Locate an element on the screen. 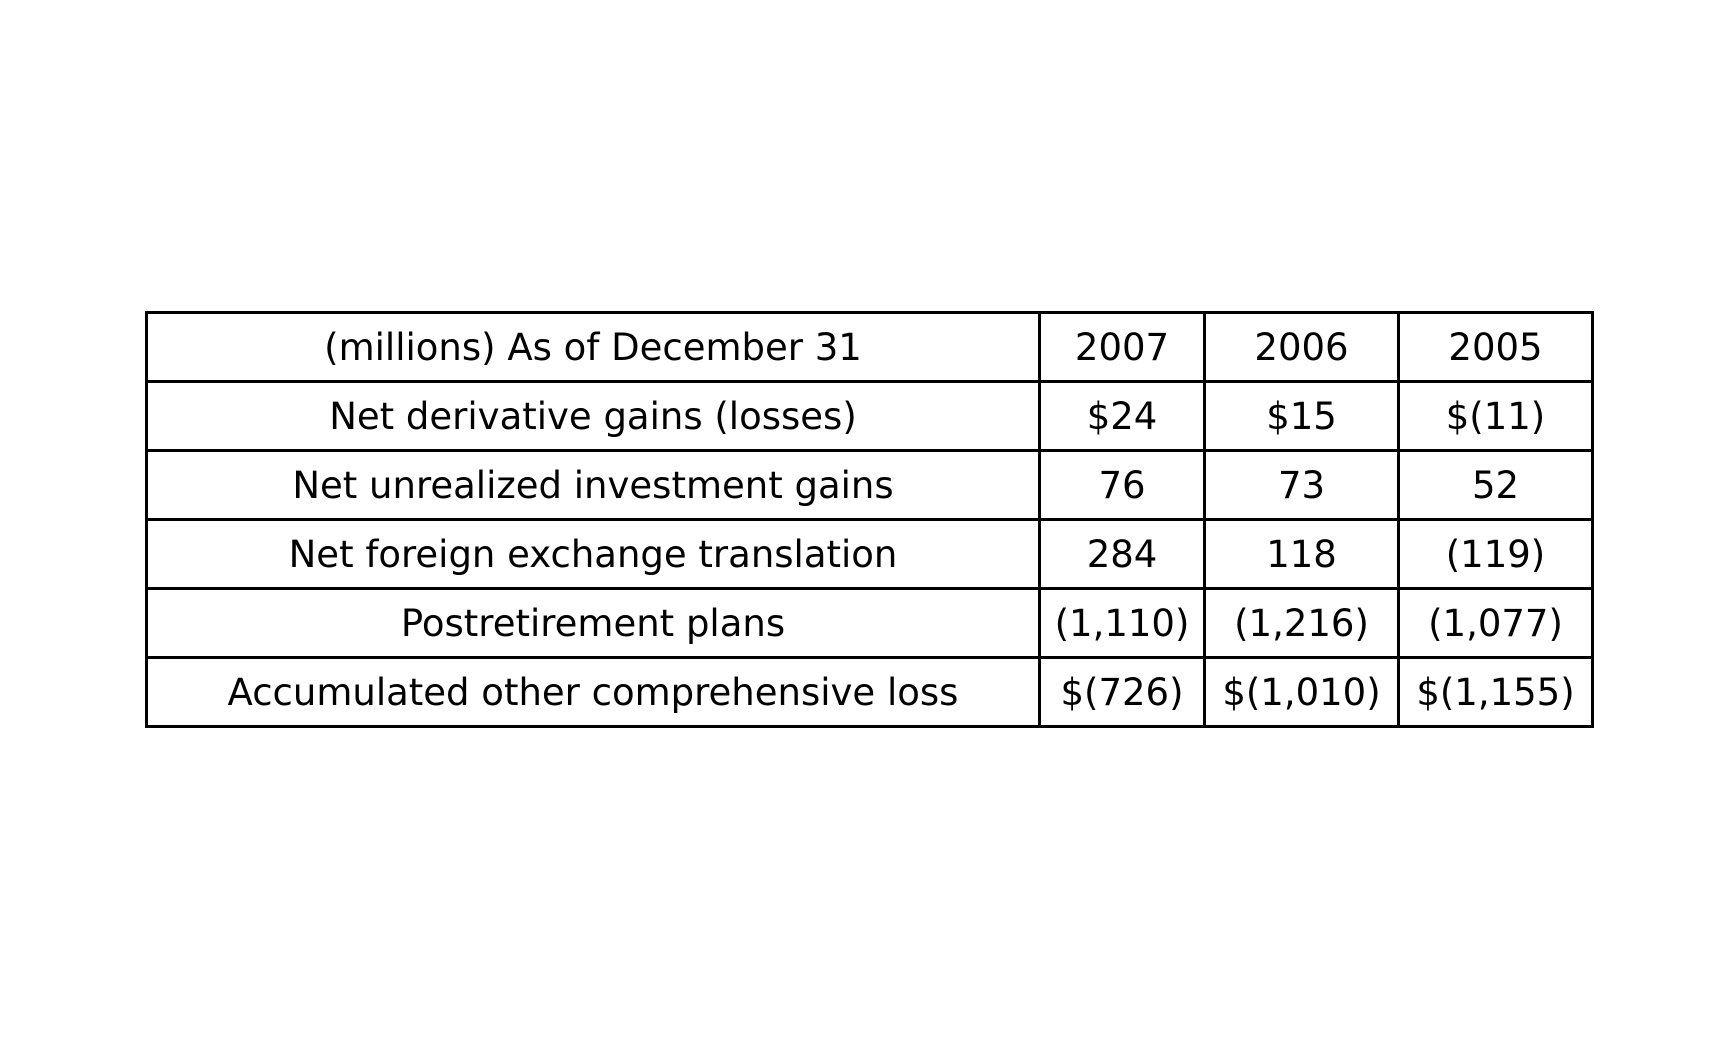  row-label: Net derivative gains (losses) is located at coordinates (593, 416).